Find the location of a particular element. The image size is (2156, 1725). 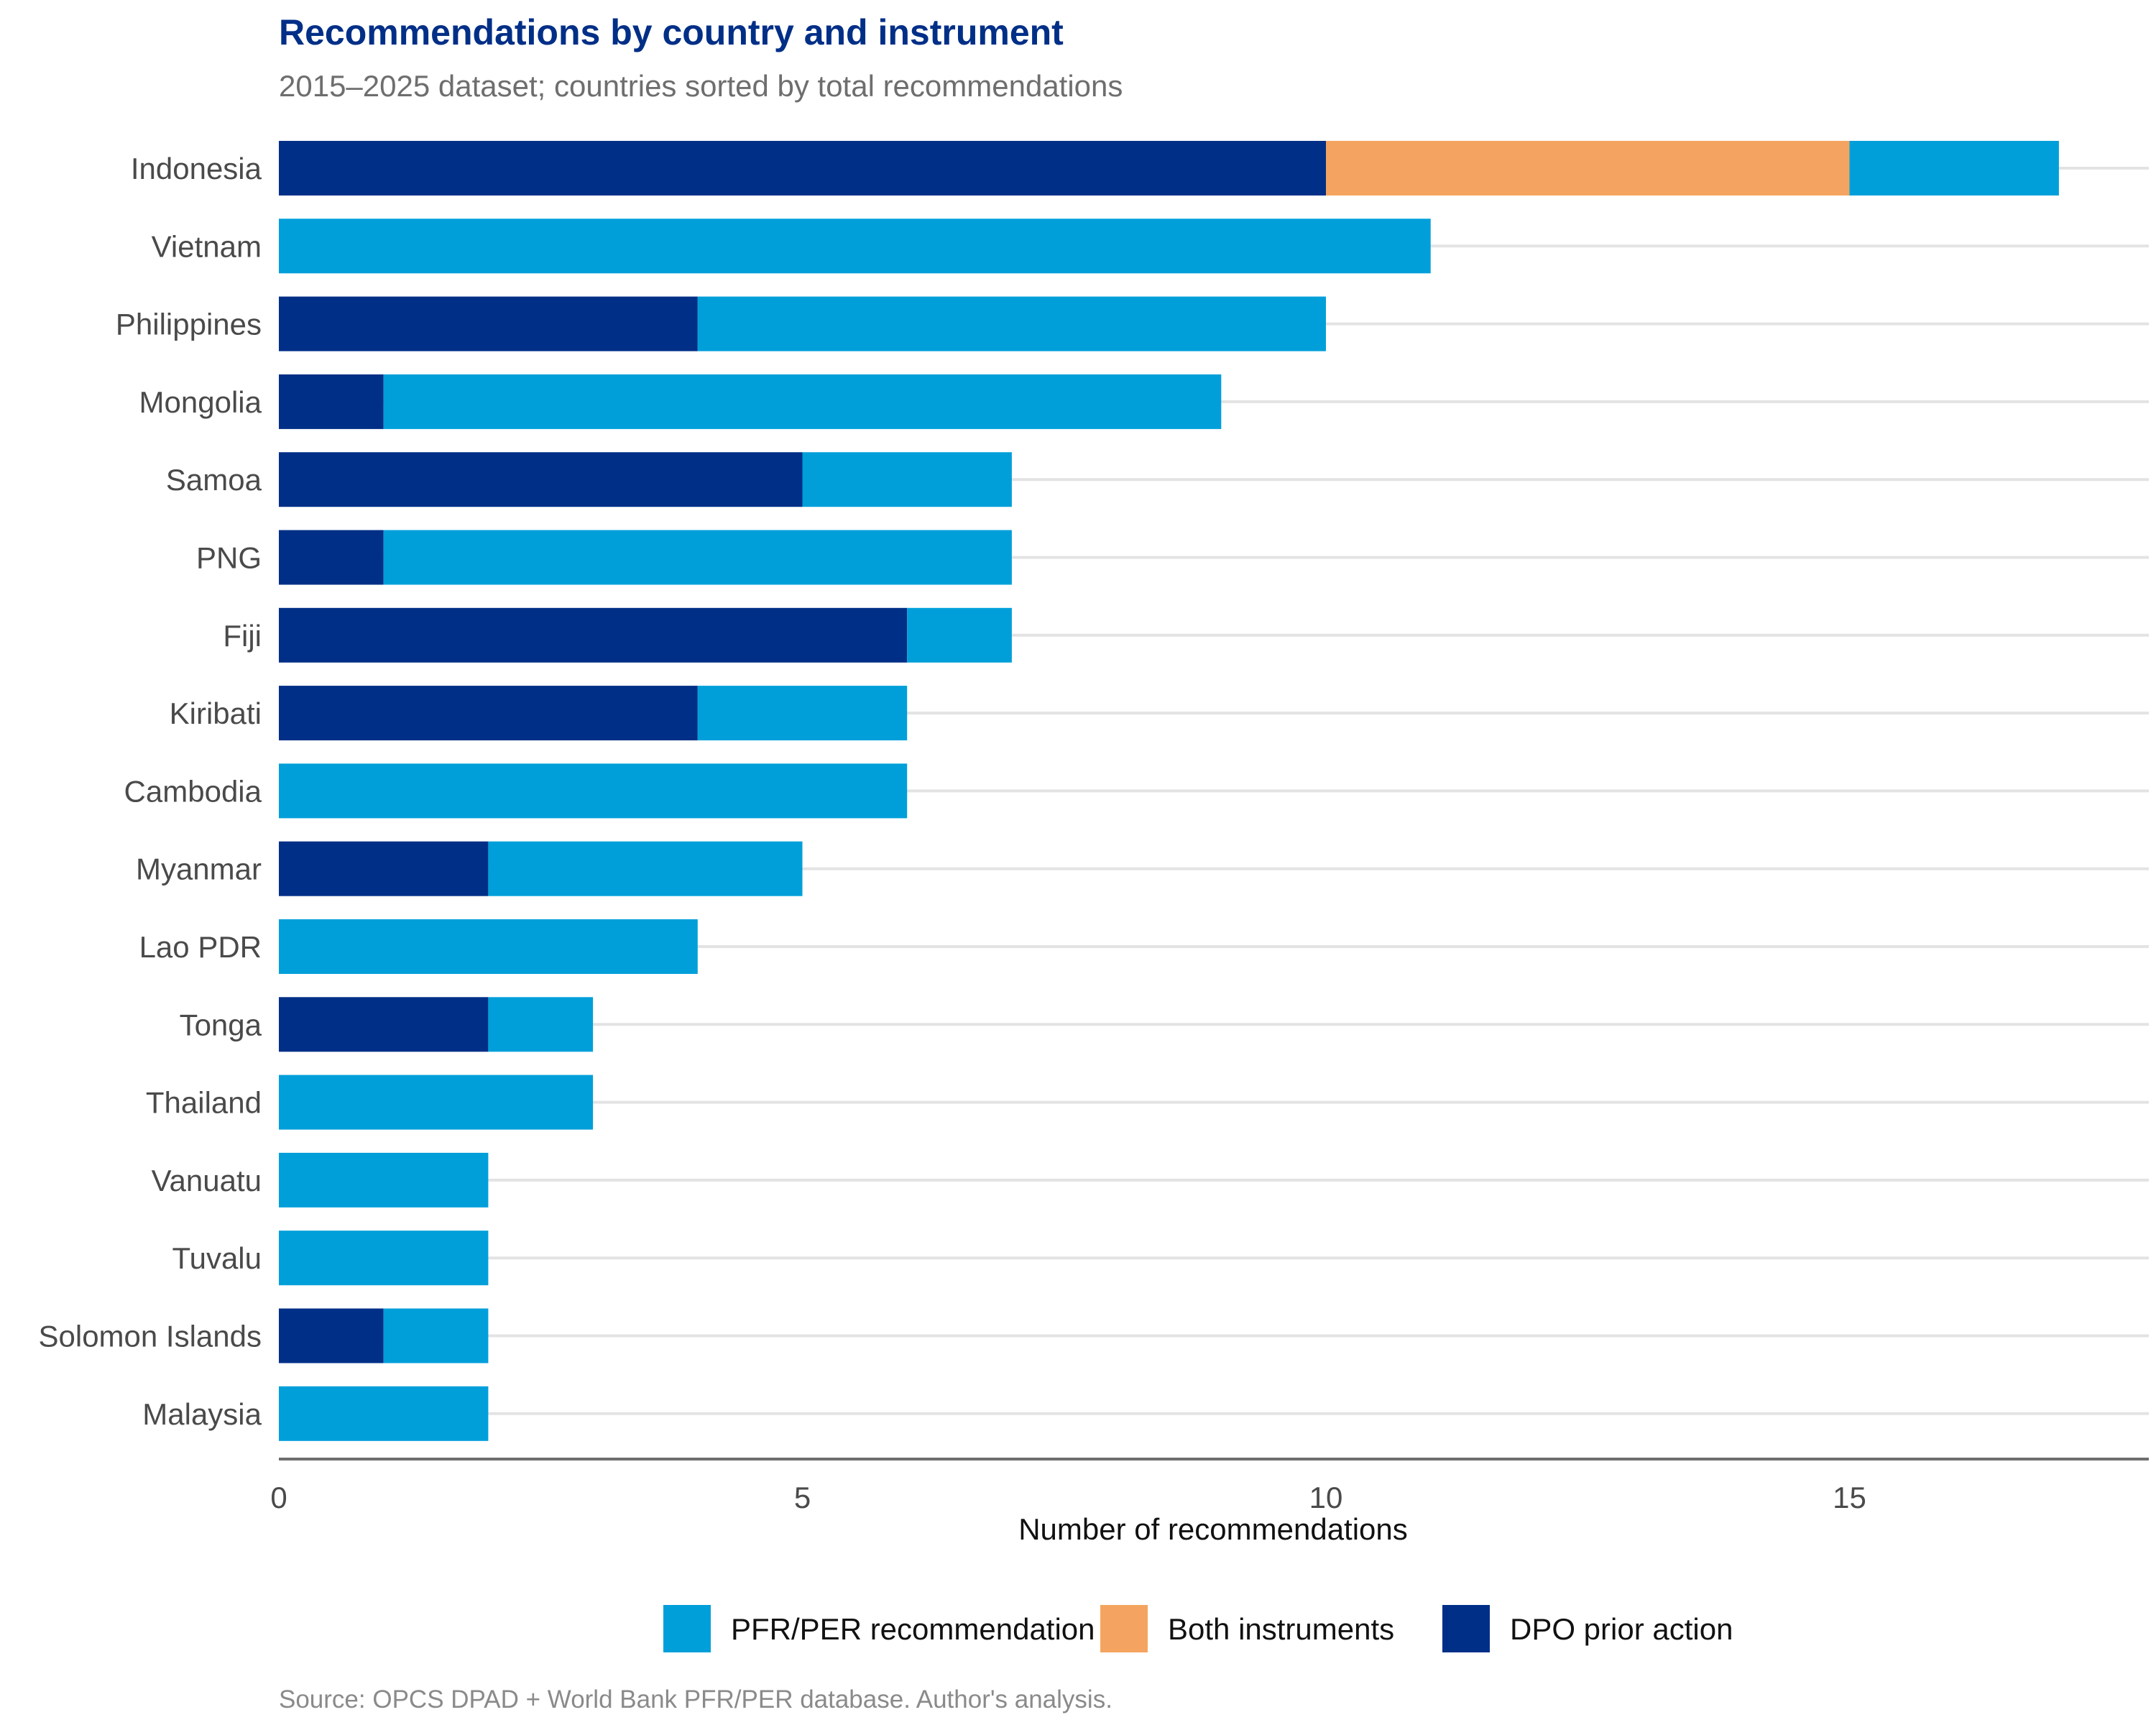

category-label: PNG is located at coordinates (229, 558).